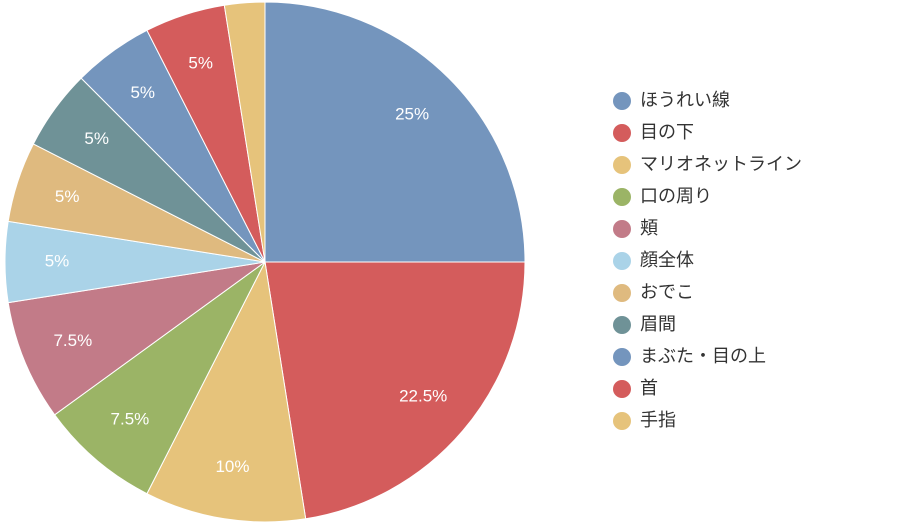 This screenshot has height=523, width=920. What do you see at coordinates (721, 164) in the screenshot?
I see `legend-label: マリオネットライン` at bounding box center [721, 164].